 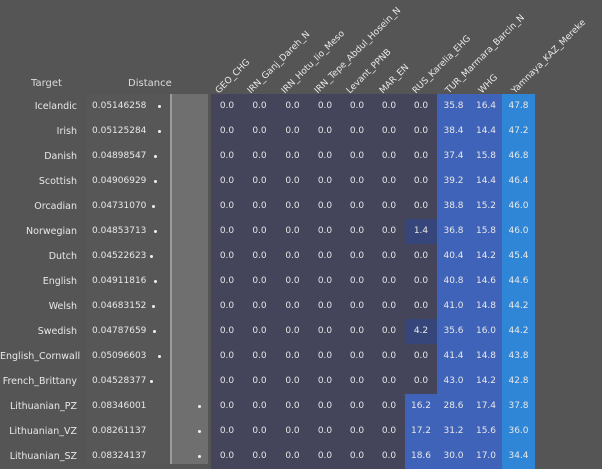 I want to click on target-label: Dutch, so click(x=62, y=256).